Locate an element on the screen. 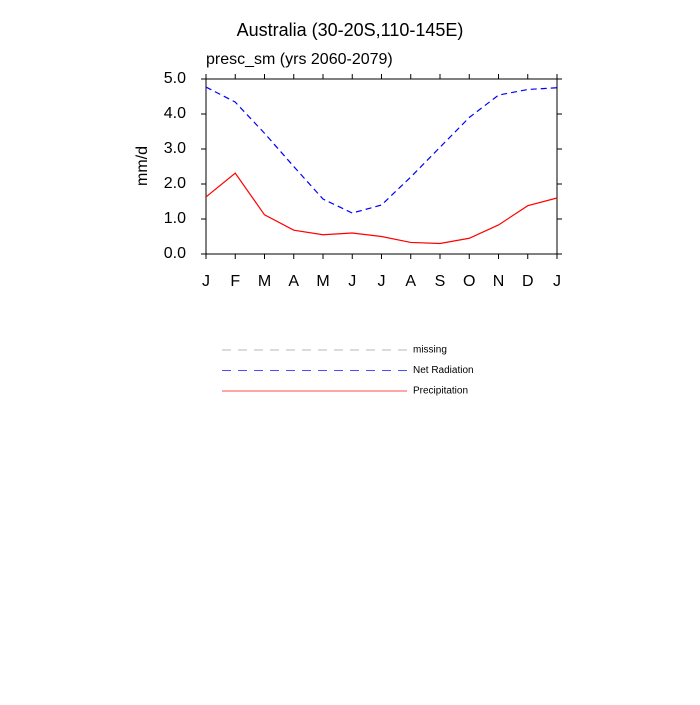 This screenshot has width=700, height=705. x-tick-label: S is located at coordinates (440, 281).